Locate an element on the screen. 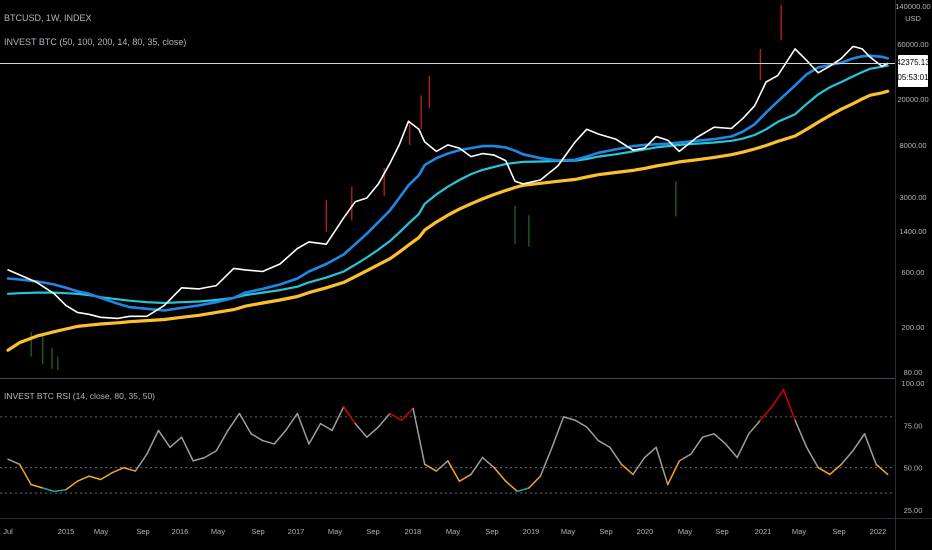 The width and height of the screenshot is (932, 550). rsi-levels is located at coordinates (447, 455).